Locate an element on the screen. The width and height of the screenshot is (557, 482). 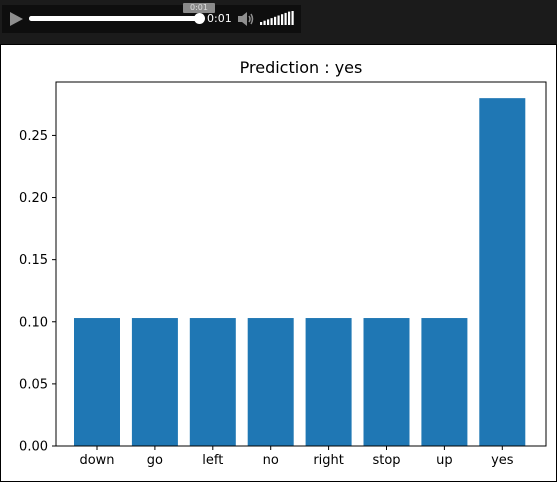
bar-right is located at coordinates (328, 382).